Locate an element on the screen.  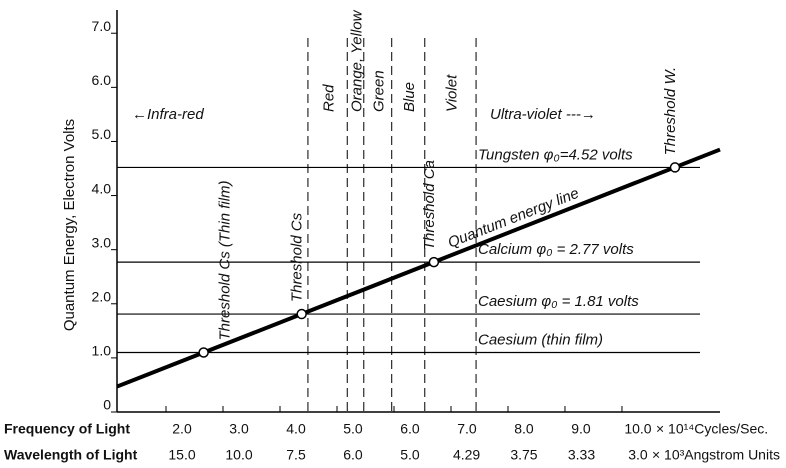
x2-tick-label: 4.29 is located at coordinates (466, 455).